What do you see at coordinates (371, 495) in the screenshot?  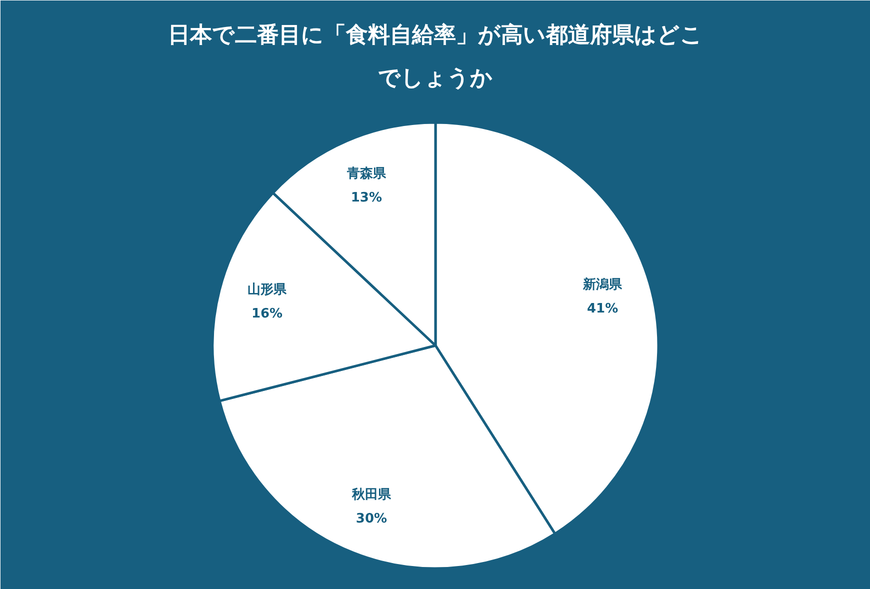 I see `slice-label: 秋田県` at bounding box center [371, 495].